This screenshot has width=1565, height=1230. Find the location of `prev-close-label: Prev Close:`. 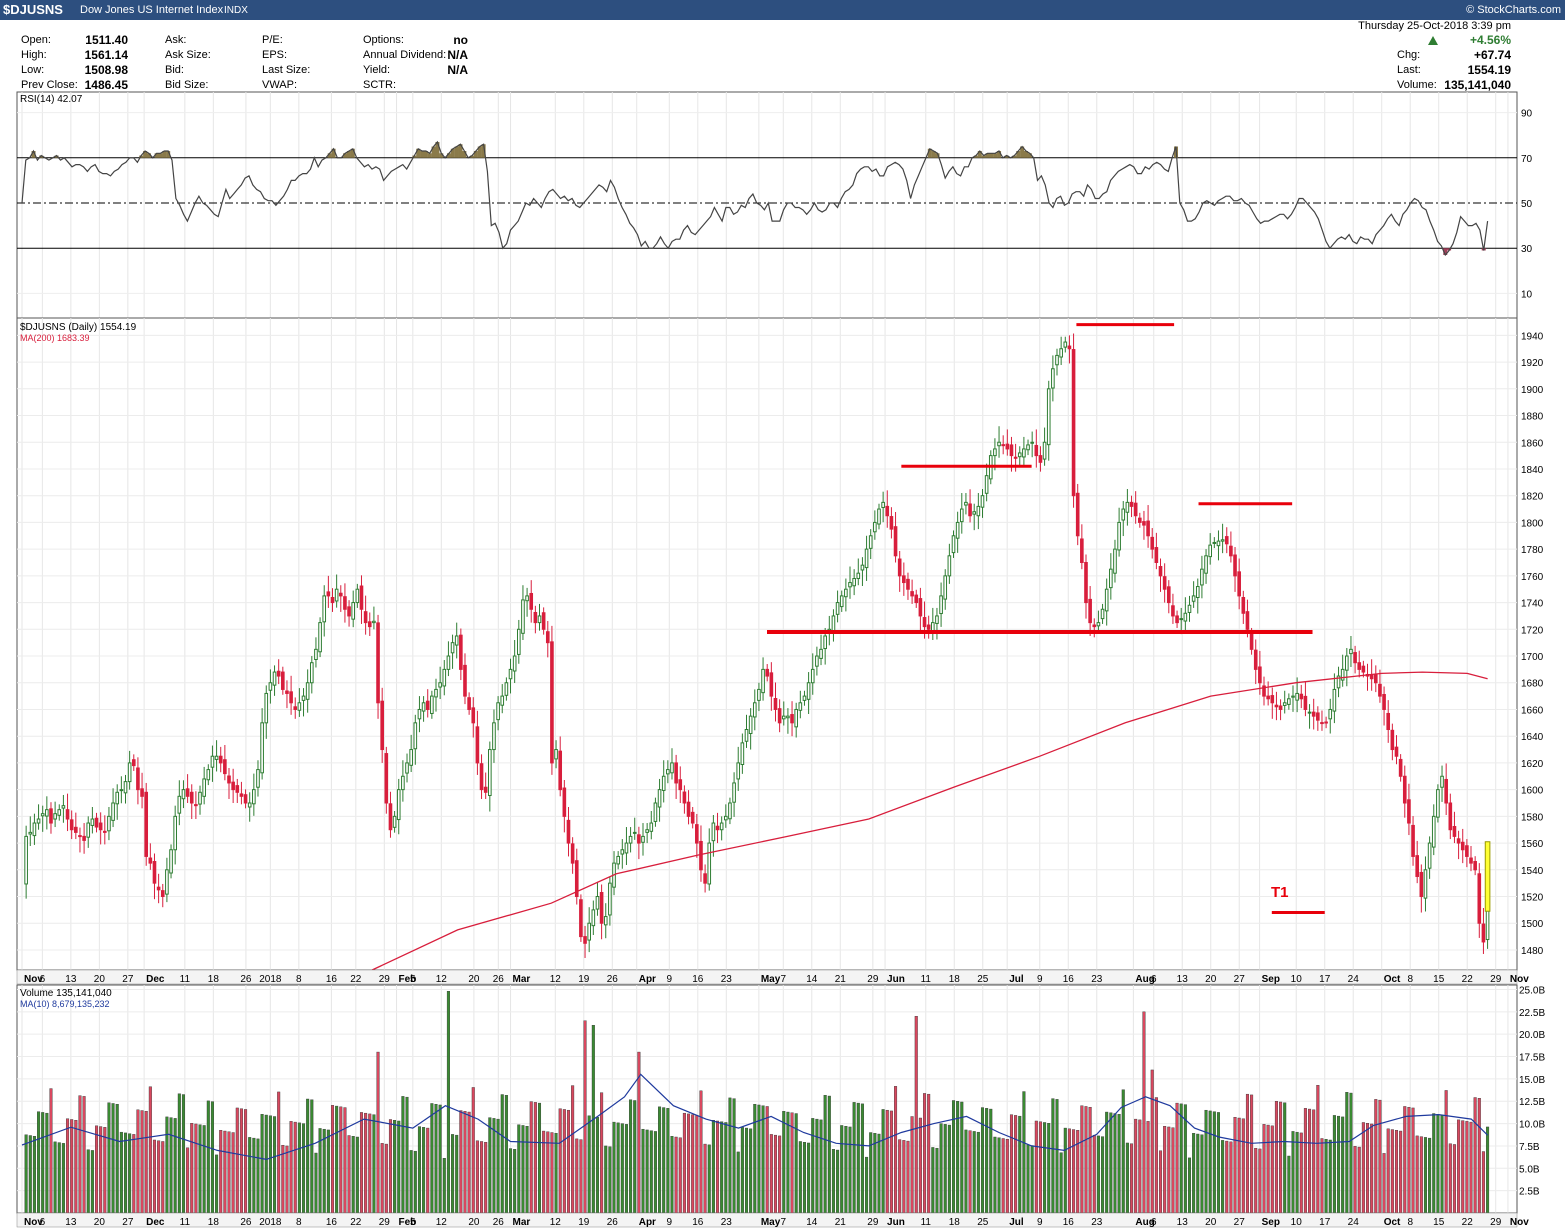

prev-close-label: Prev Close: is located at coordinates (49, 85).